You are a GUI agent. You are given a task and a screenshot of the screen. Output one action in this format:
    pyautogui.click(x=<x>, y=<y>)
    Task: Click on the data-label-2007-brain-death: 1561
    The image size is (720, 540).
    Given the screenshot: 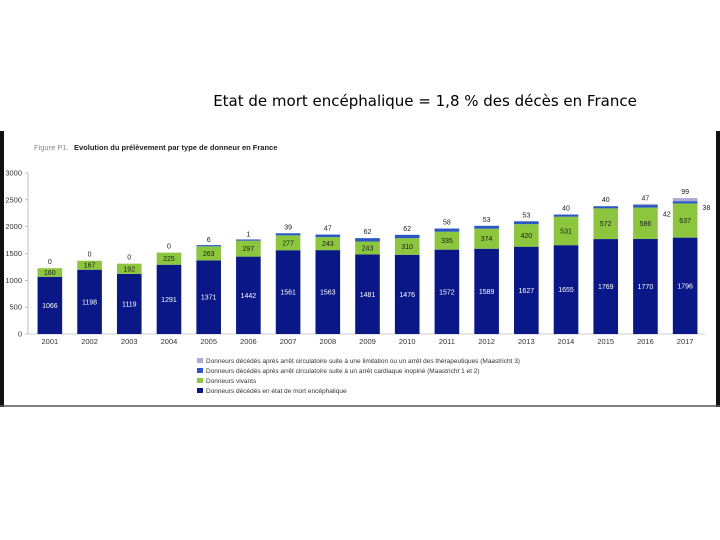 What is the action you would take?
    pyautogui.click(x=288, y=293)
    